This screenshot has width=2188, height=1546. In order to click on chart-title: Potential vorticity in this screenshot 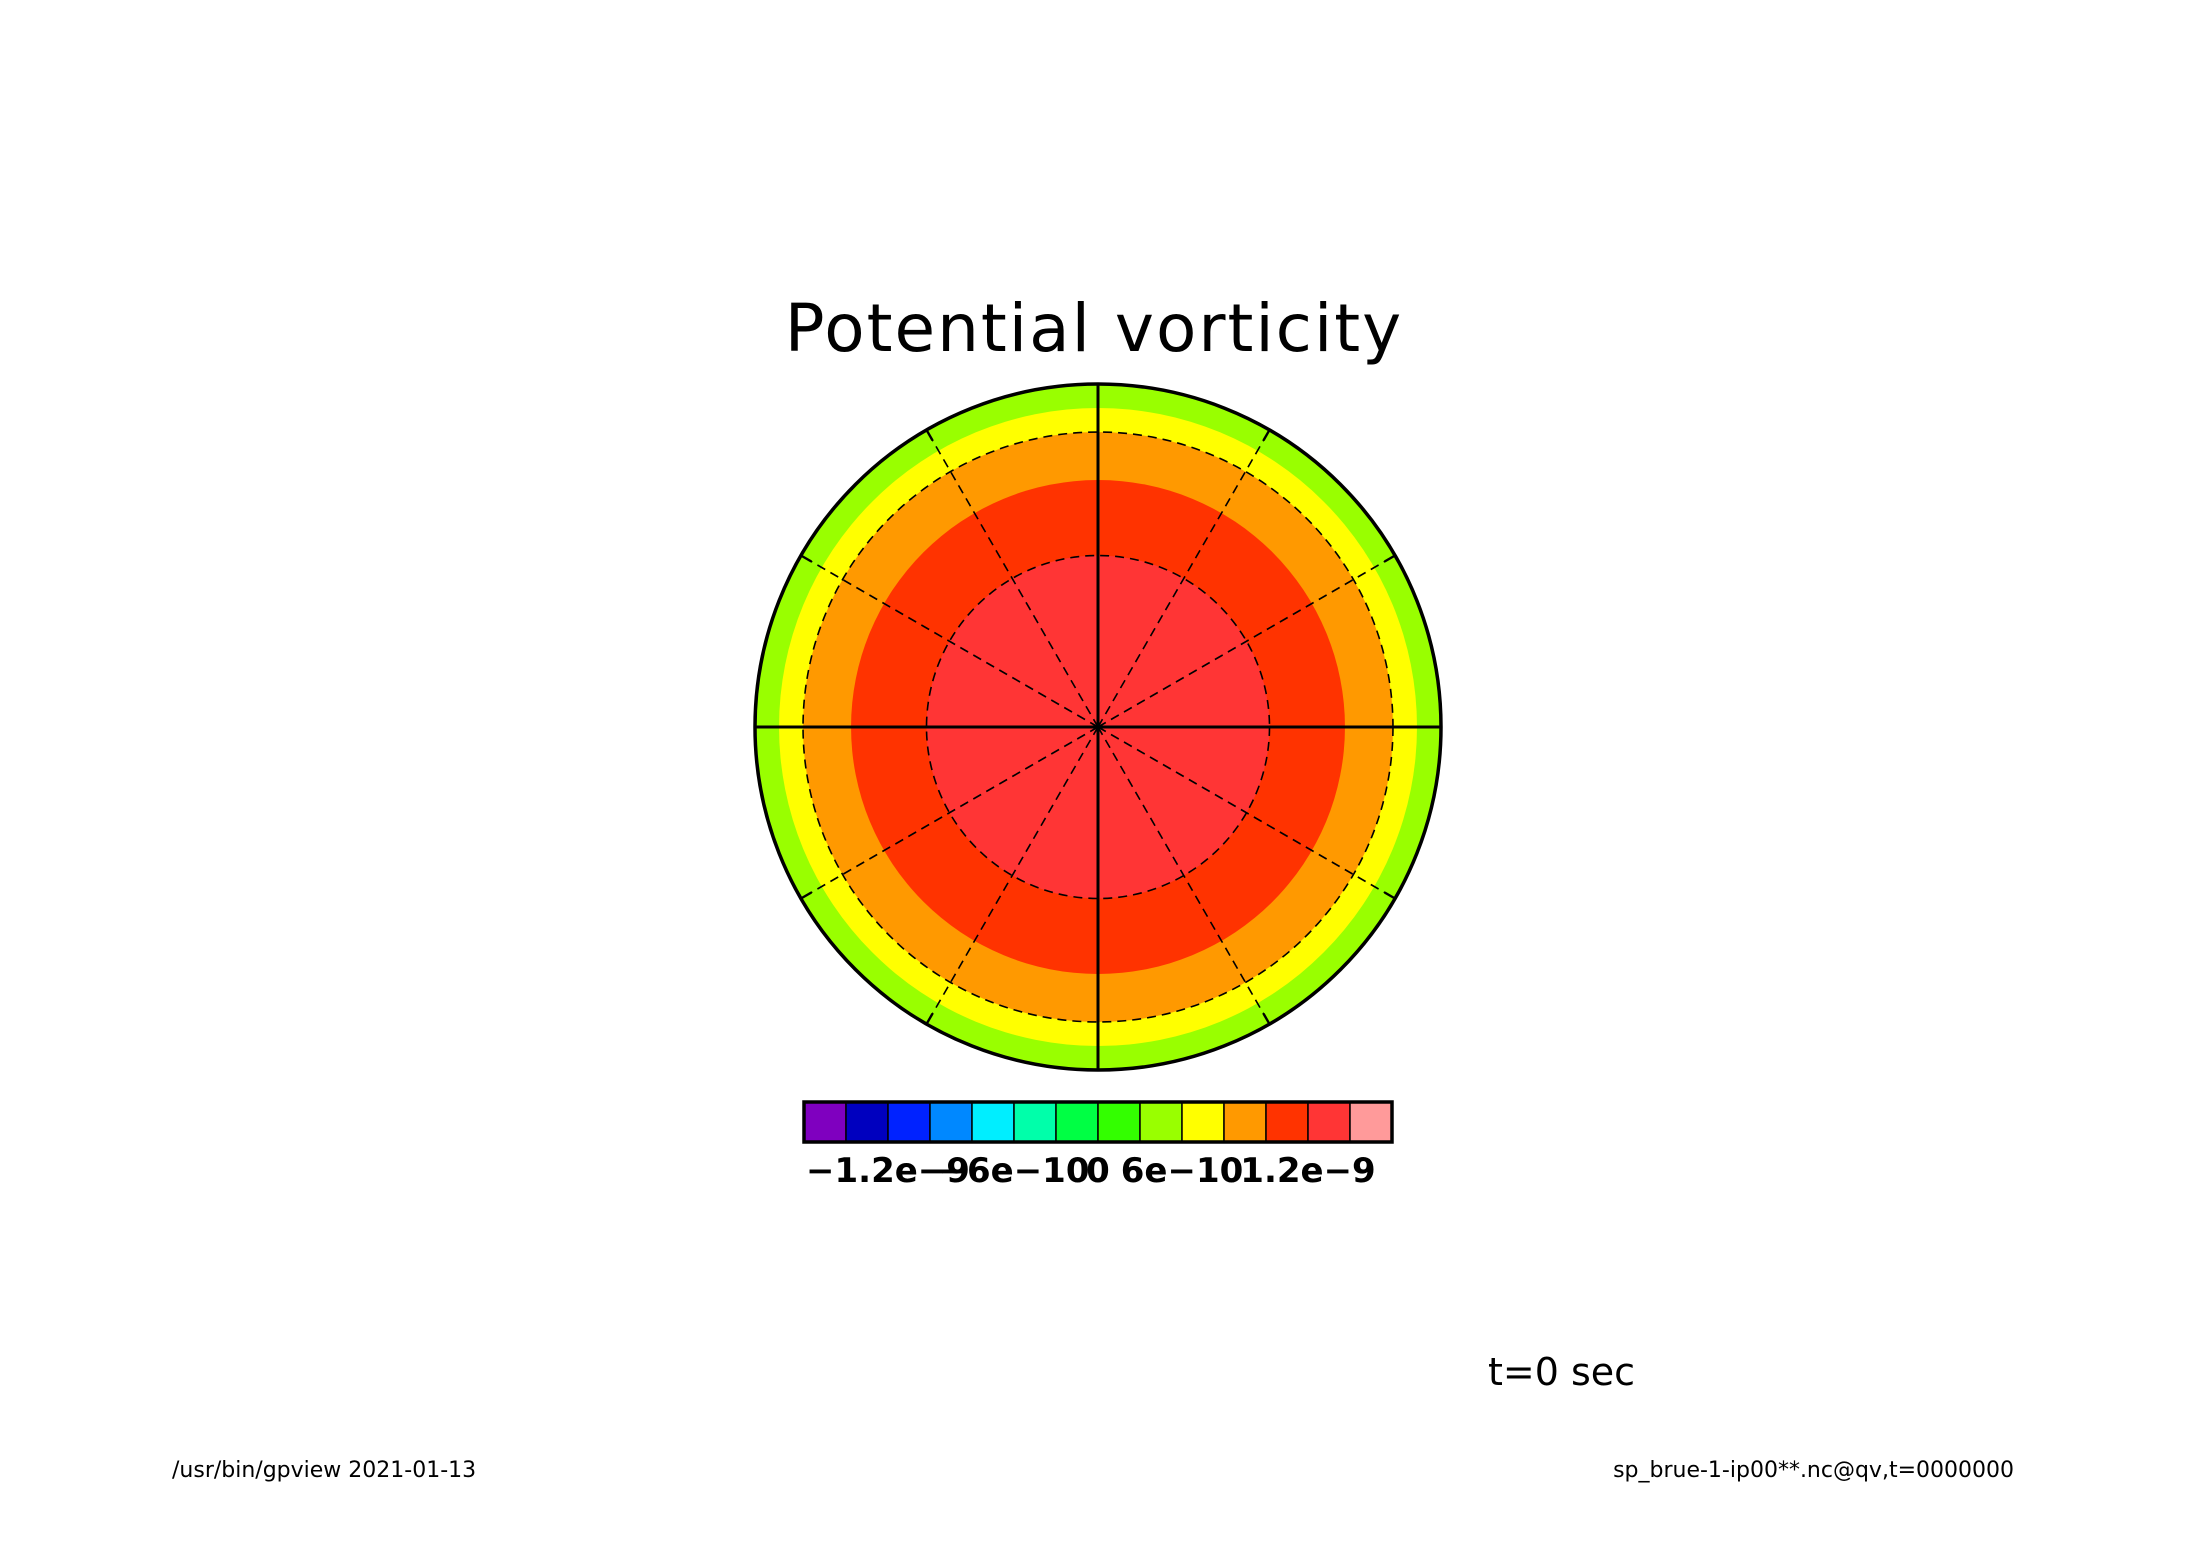, I will do `click(1094, 328)`.